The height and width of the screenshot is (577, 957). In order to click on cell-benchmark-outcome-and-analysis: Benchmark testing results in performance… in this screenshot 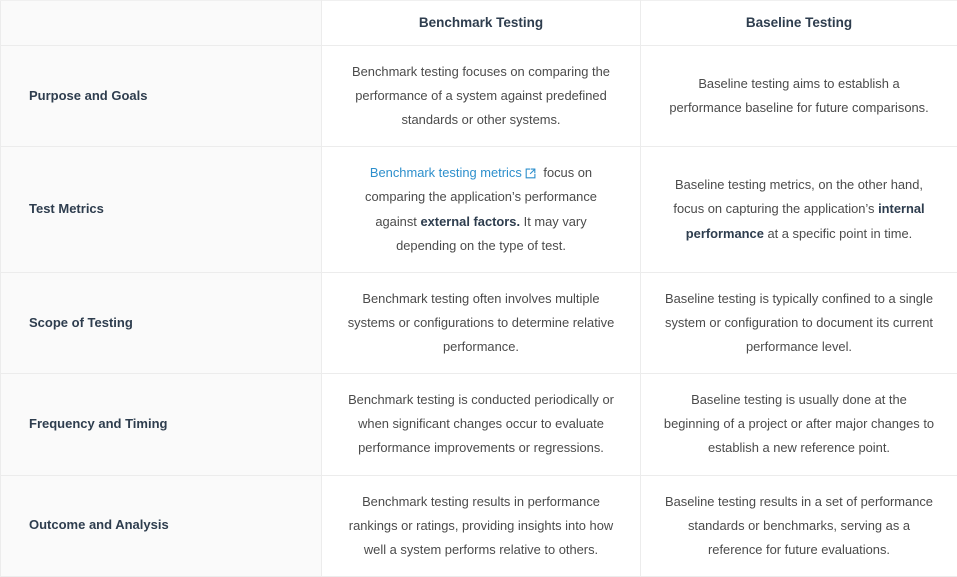, I will do `click(481, 525)`.